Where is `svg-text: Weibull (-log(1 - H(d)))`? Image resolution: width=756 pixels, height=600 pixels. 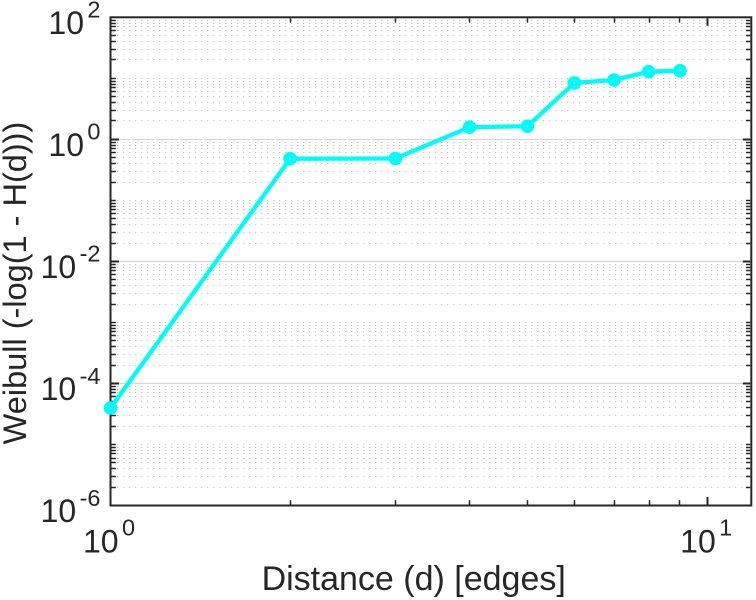 svg-text: Weibull (-log(1 - H(d))) is located at coordinates (16, 283).